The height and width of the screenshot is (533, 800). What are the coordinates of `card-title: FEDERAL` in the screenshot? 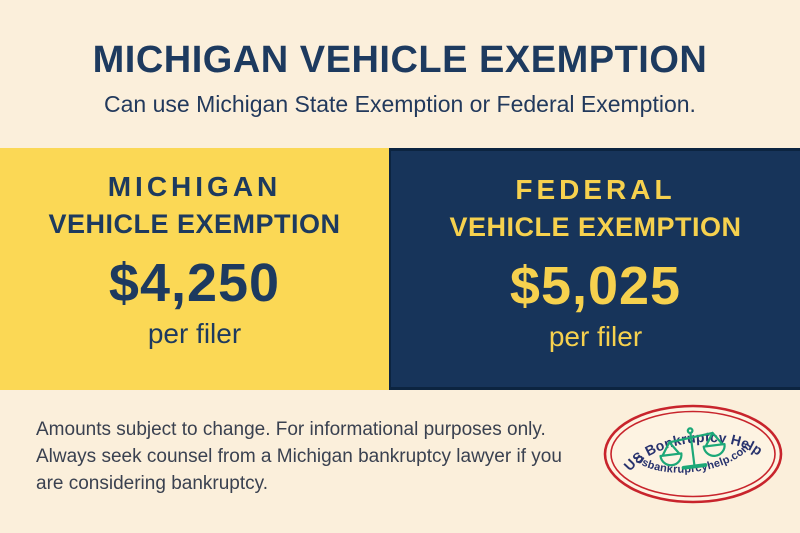 It's located at (595, 189).